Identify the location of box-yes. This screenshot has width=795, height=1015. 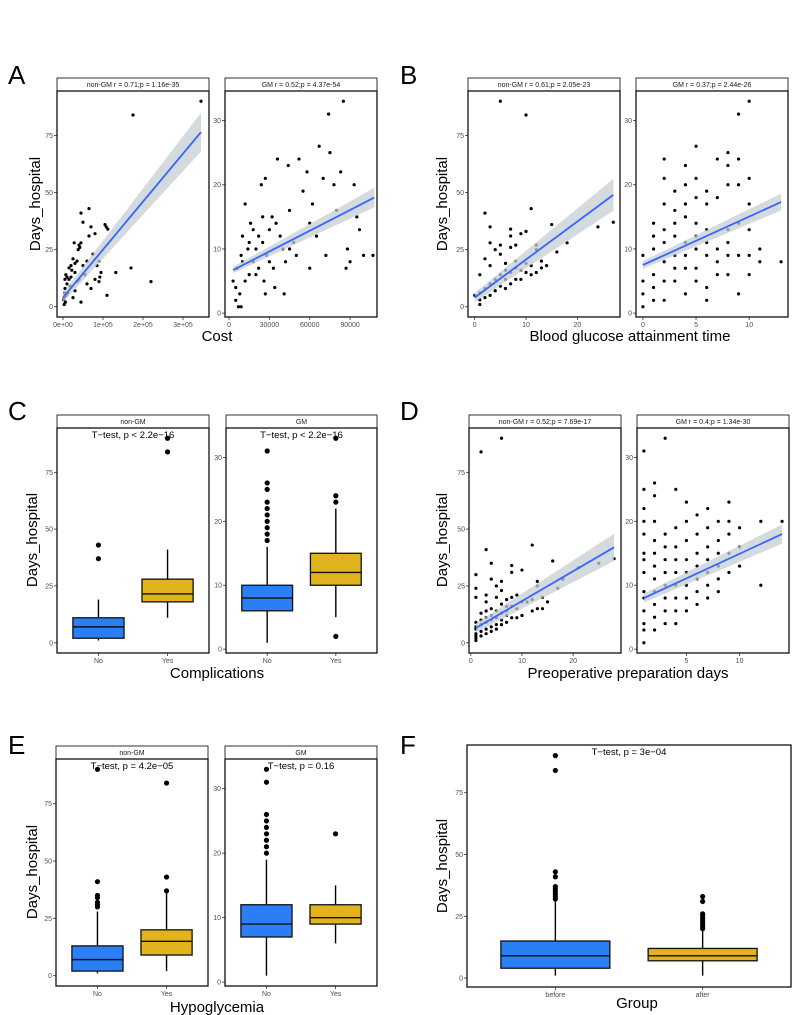
(167, 590).